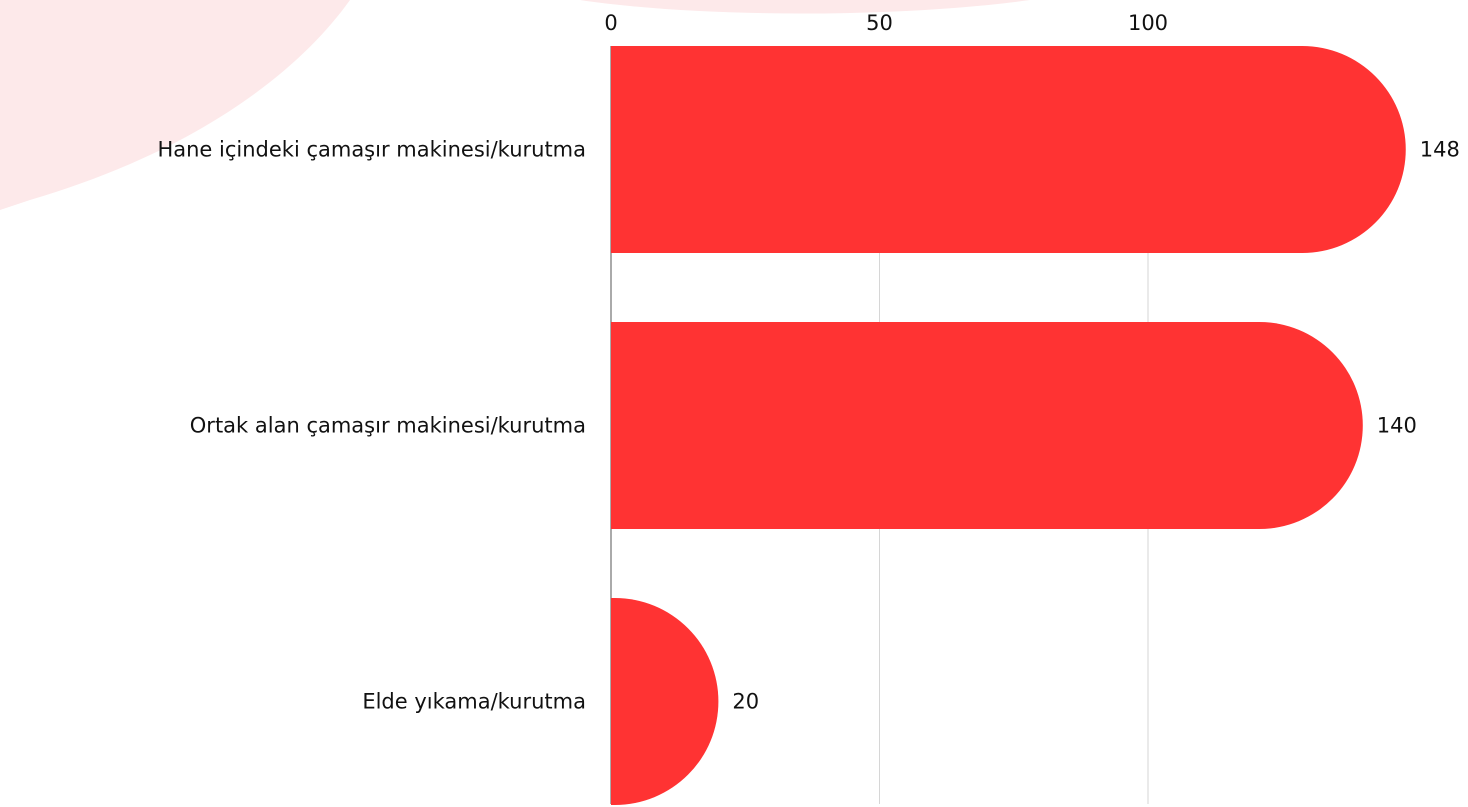  Describe the element at coordinates (610, 23) in the screenshot. I see `x-tick-label: 0` at that location.